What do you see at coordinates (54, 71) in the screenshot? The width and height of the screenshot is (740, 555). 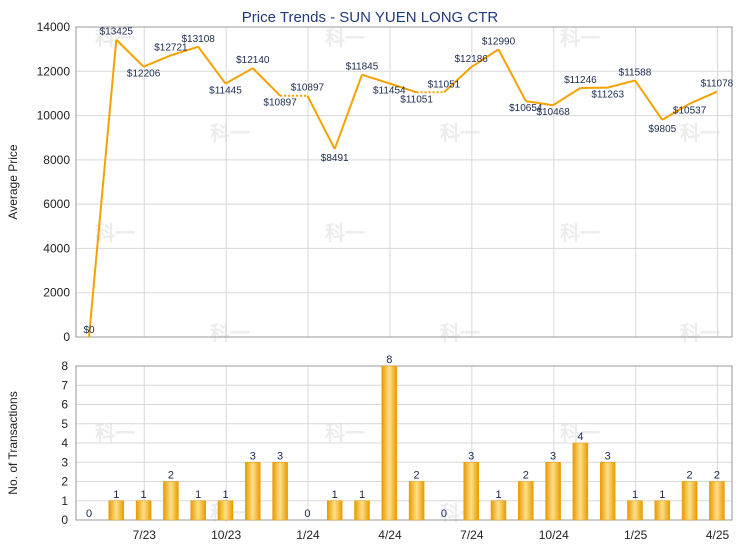 I see `price-y-tick-label: 12000` at bounding box center [54, 71].